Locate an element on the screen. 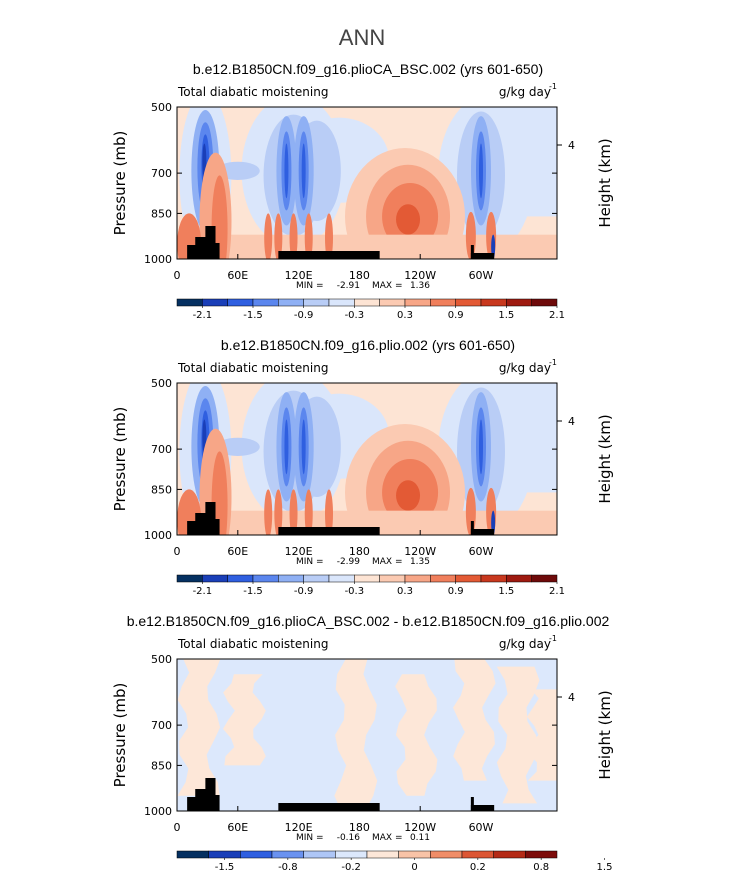  y-right-axis-label: Height (km) is located at coordinates (605, 734).